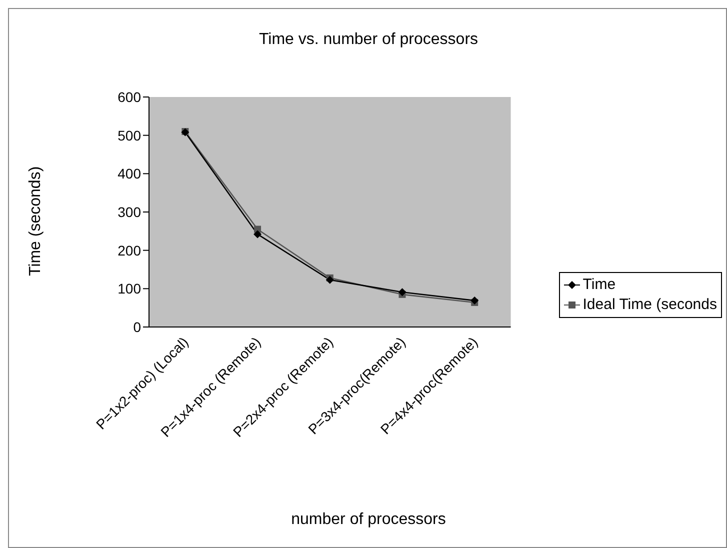 The height and width of the screenshot is (548, 727). Describe the element at coordinates (649, 305) in the screenshot. I see `legend-label: Ideal Time (seconds` at that location.